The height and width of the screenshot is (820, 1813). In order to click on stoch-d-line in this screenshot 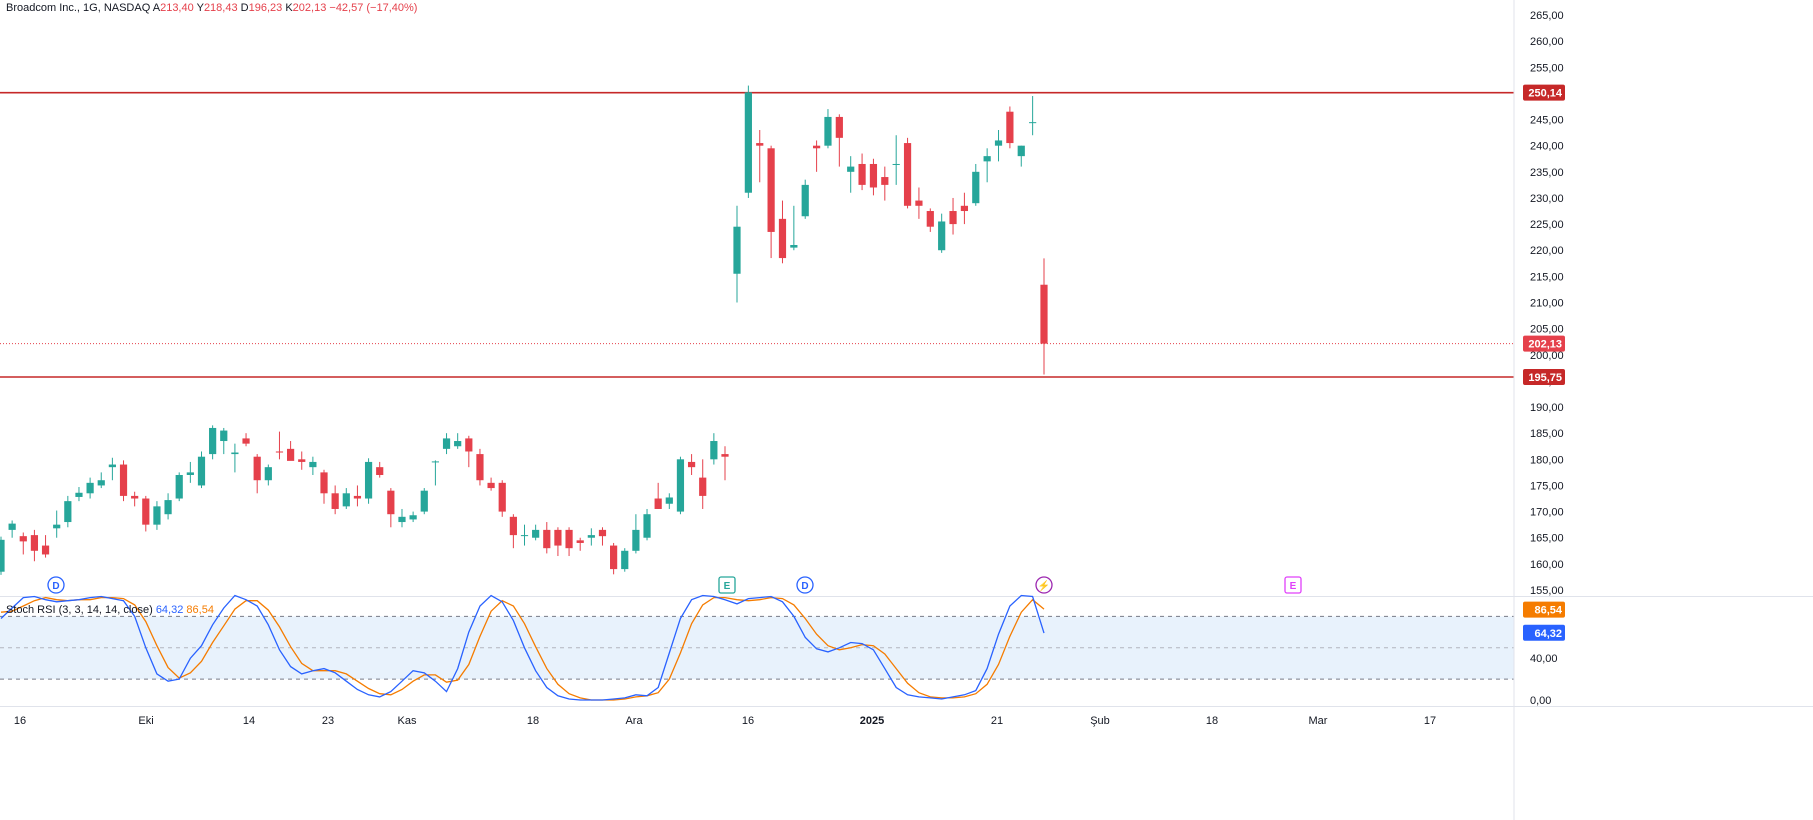, I will do `click(522, 648)`.